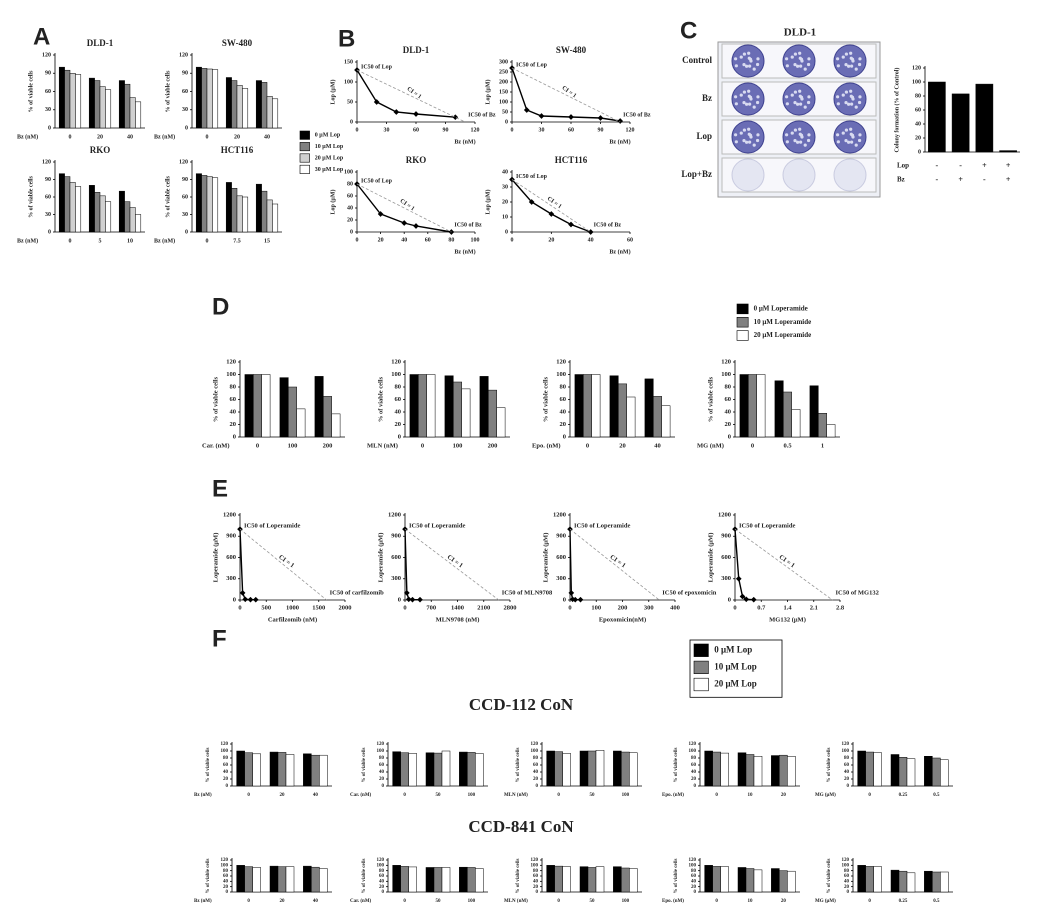  Describe the element at coordinates (787, 445) in the screenshot. I see `x-tick-label: 0.5` at that location.